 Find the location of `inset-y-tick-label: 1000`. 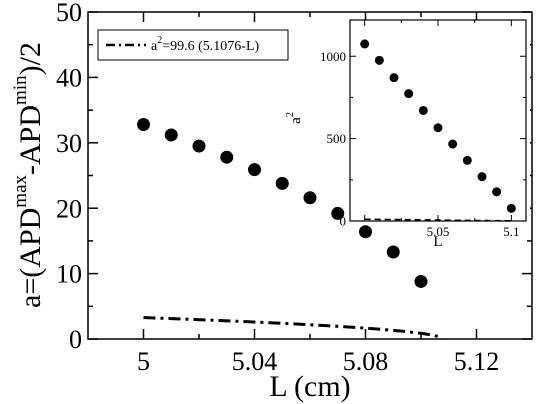

inset-y-tick-label: 1000 is located at coordinates (333, 56).